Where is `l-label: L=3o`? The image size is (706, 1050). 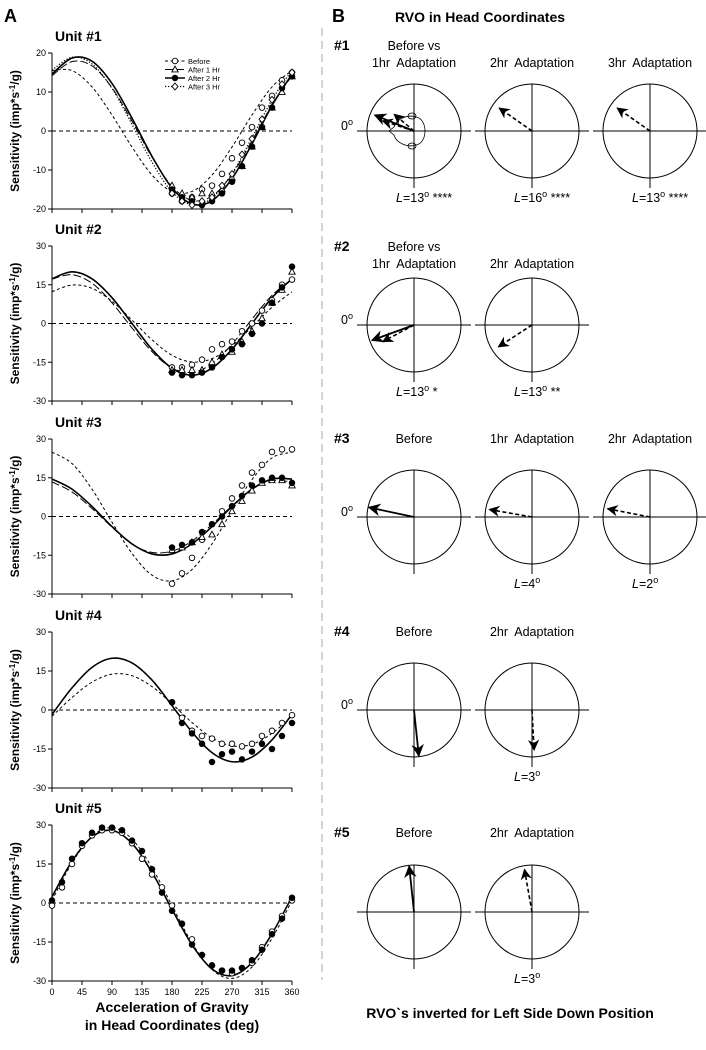
l-label: L=3o is located at coordinates (527, 776).